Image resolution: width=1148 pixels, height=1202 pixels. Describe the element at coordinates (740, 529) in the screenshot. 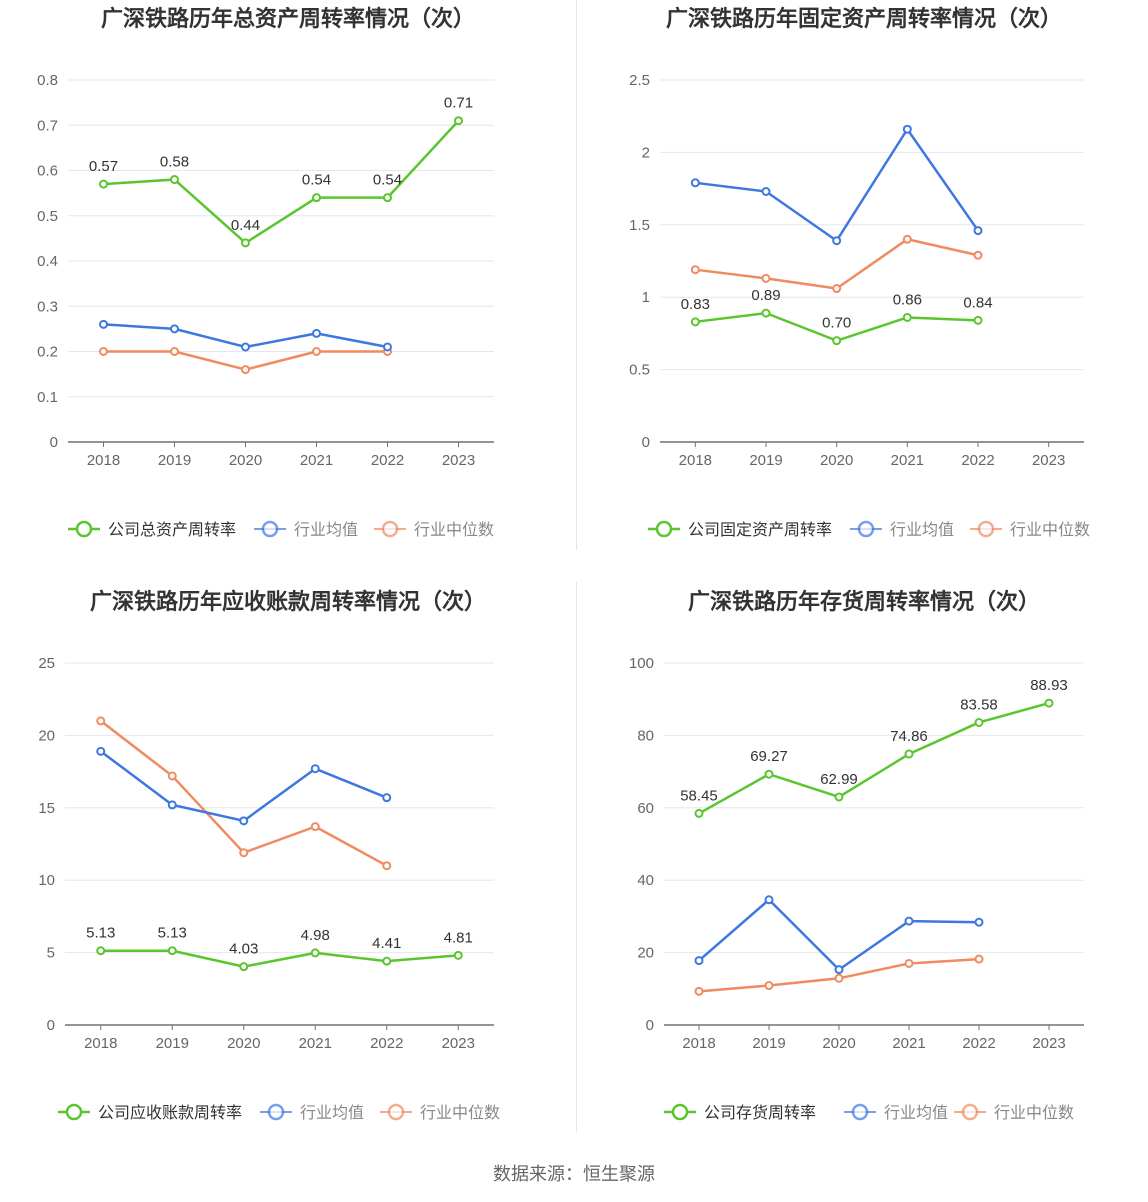

I see `legend-item-company: 公司固定资产周转率` at that location.